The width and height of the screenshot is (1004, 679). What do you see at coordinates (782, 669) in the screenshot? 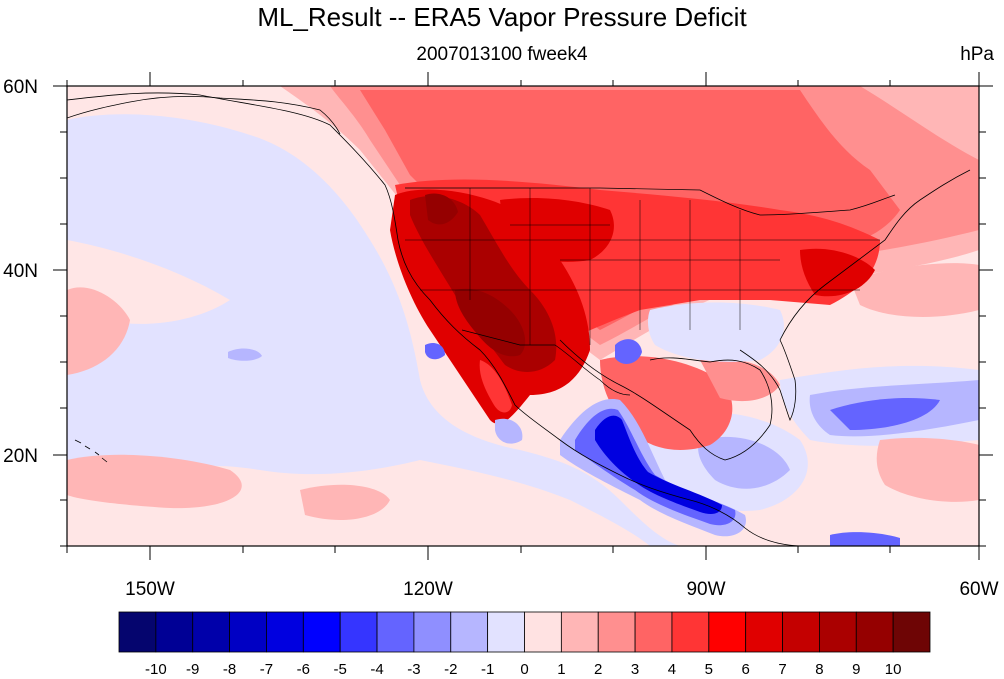
I see `colorbar-label: 7` at bounding box center [782, 669].